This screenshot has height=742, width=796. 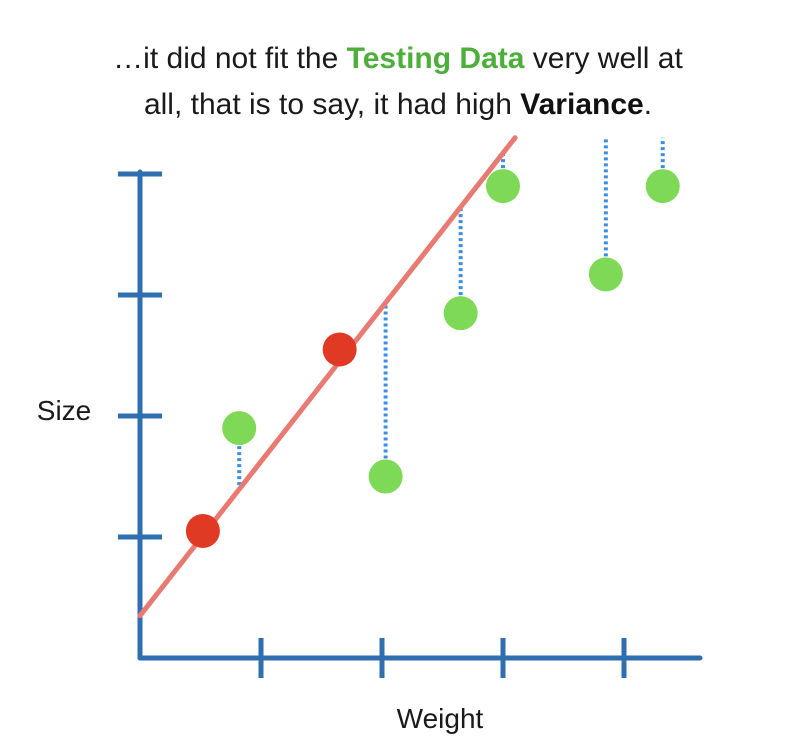 What do you see at coordinates (64, 410) in the screenshot?
I see `y-axis-label: Size` at bounding box center [64, 410].